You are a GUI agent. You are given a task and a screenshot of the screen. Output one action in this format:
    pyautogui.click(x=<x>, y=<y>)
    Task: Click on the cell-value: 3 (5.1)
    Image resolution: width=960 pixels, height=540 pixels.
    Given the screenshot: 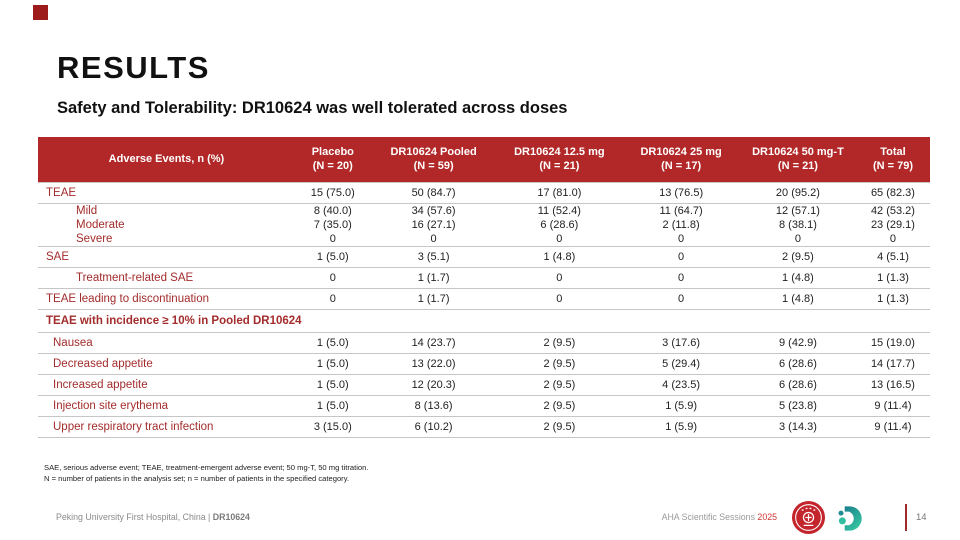 What is the action you would take?
    pyautogui.click(x=433, y=256)
    